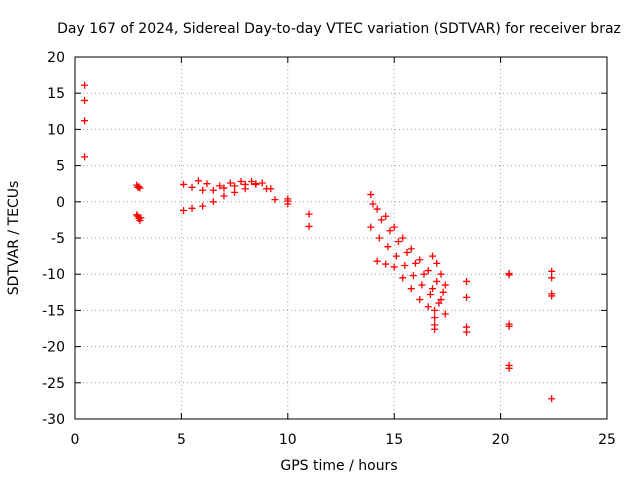 The width and height of the screenshot is (640, 480). Describe the element at coordinates (338, 466) in the screenshot. I see `x-axis-label: GPS time / hours` at that location.